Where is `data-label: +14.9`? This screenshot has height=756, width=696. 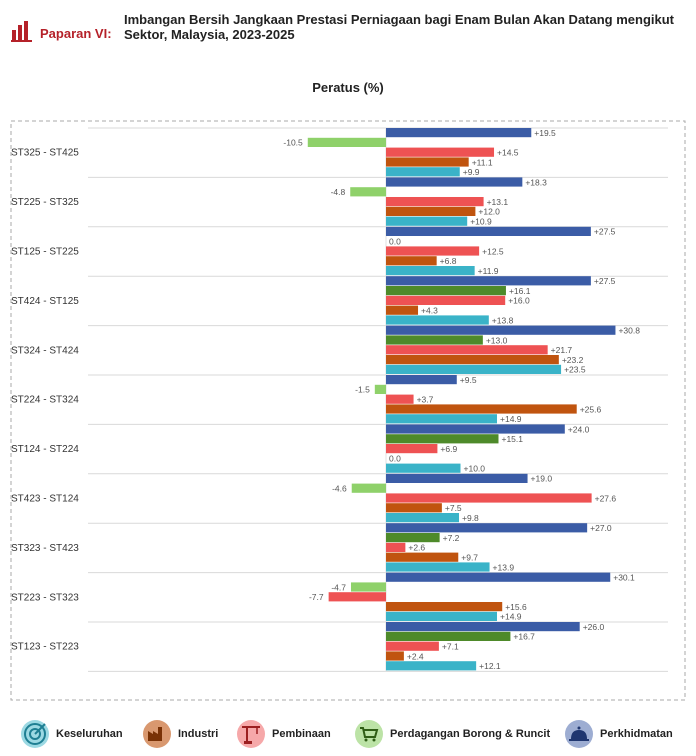 data-label: +14.9 is located at coordinates (511, 419).